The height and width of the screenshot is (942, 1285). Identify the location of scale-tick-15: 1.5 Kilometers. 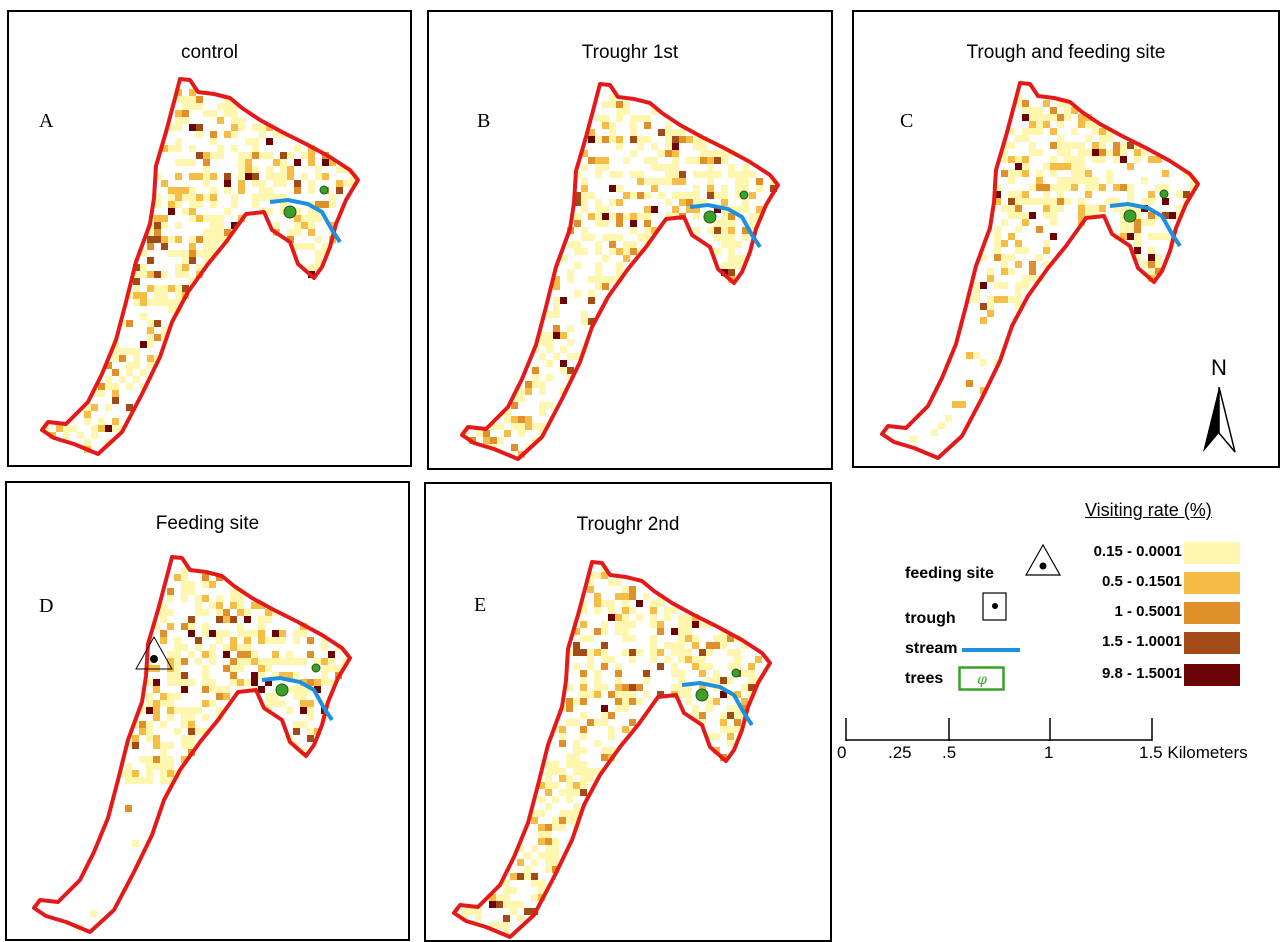
(1193, 752).